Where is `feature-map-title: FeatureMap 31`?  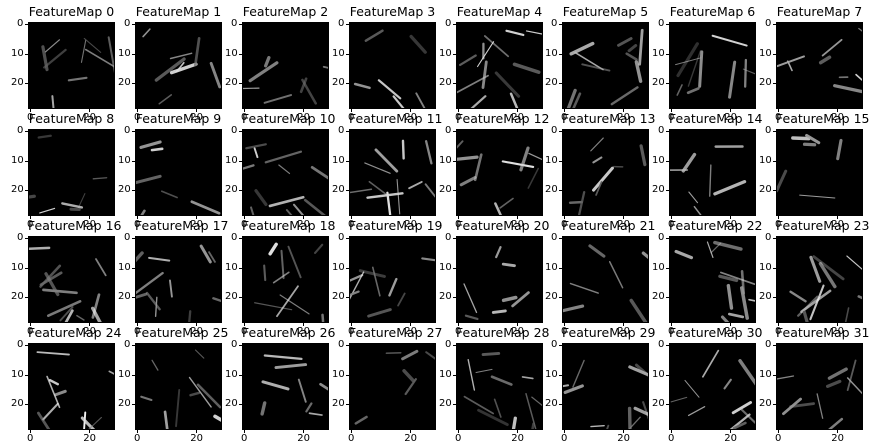
feature-map-title: FeatureMap 31 is located at coordinates (823, 332).